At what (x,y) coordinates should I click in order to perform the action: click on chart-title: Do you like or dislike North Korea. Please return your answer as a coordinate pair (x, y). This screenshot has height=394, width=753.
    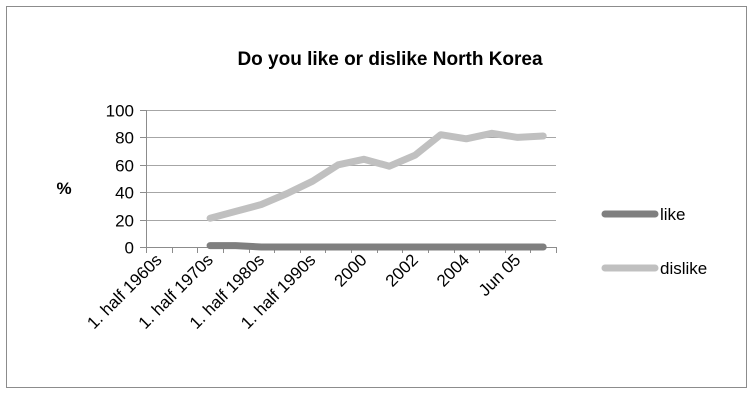
    Looking at the image, I should click on (390, 59).